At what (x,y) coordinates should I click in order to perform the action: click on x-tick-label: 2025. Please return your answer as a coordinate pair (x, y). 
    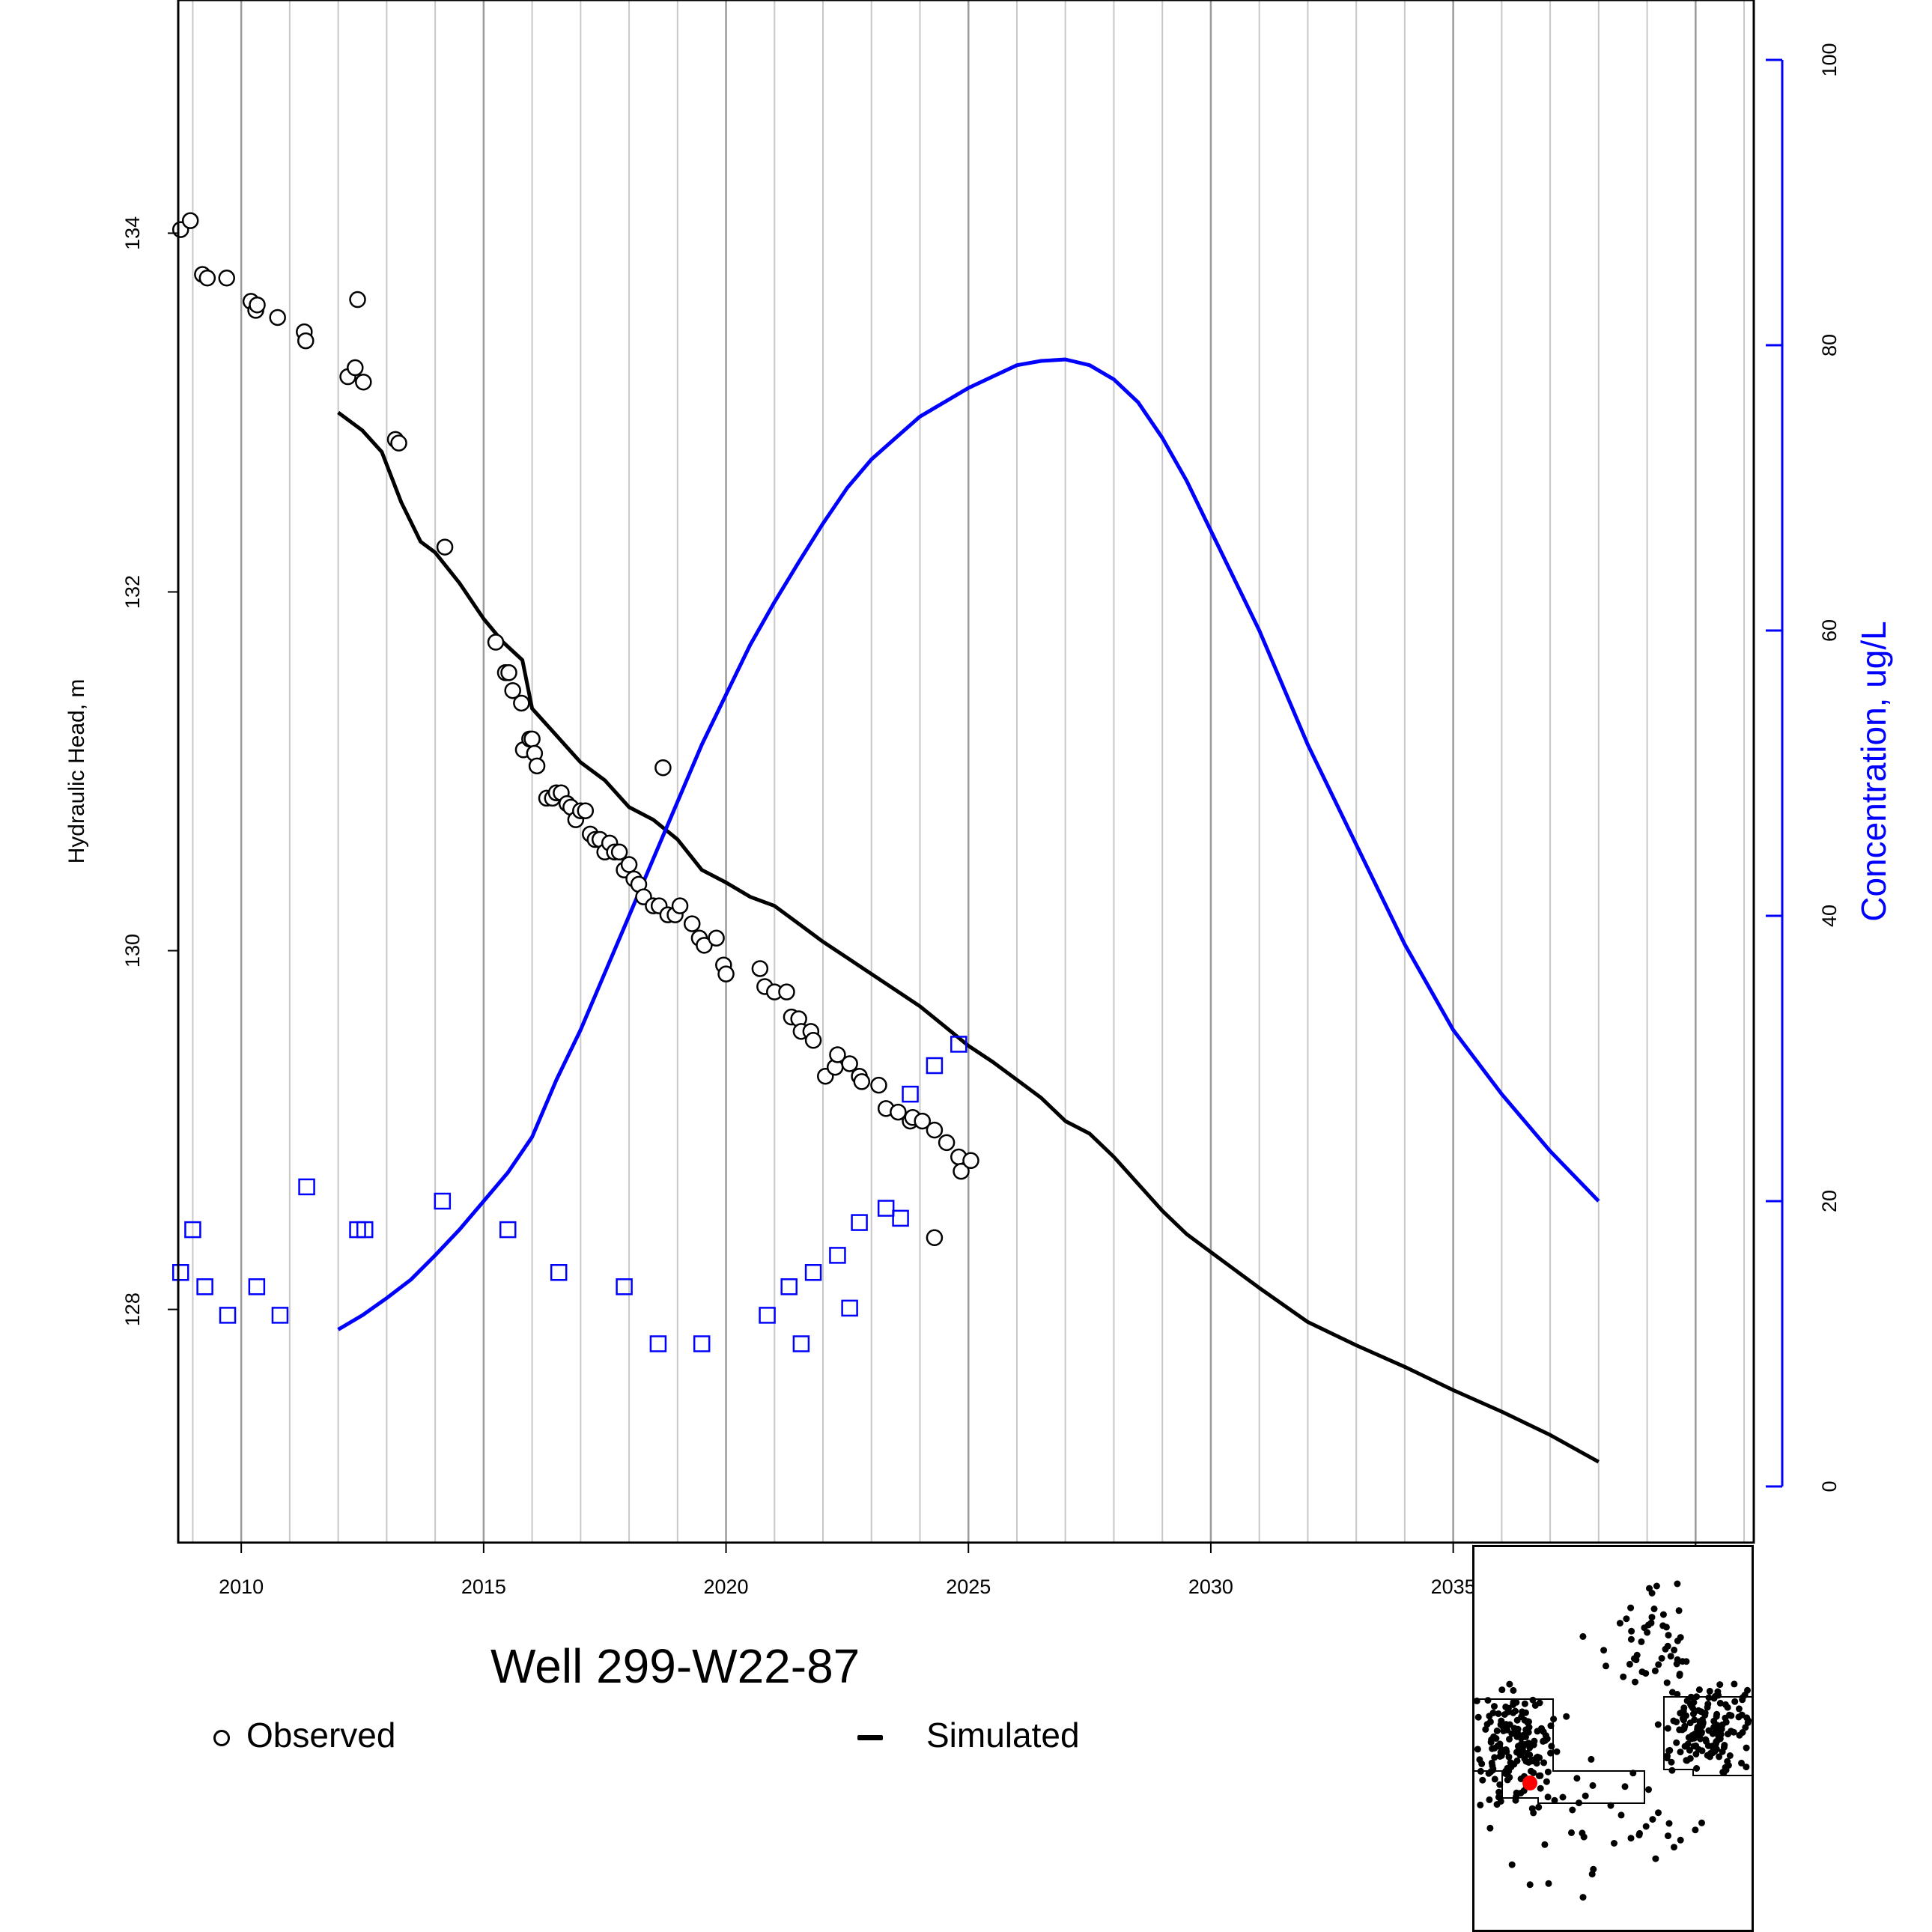
    Looking at the image, I should click on (968, 1587).